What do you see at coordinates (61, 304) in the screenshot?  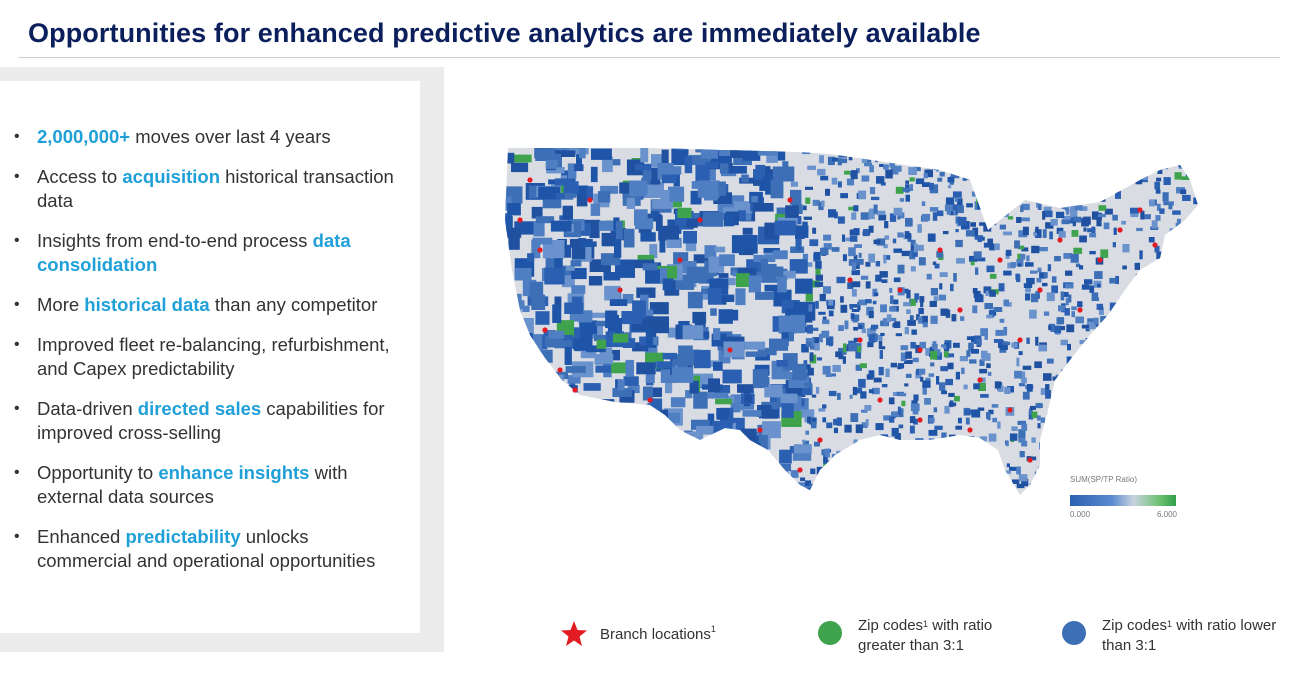 I see `bullet-text: More` at bounding box center [61, 304].